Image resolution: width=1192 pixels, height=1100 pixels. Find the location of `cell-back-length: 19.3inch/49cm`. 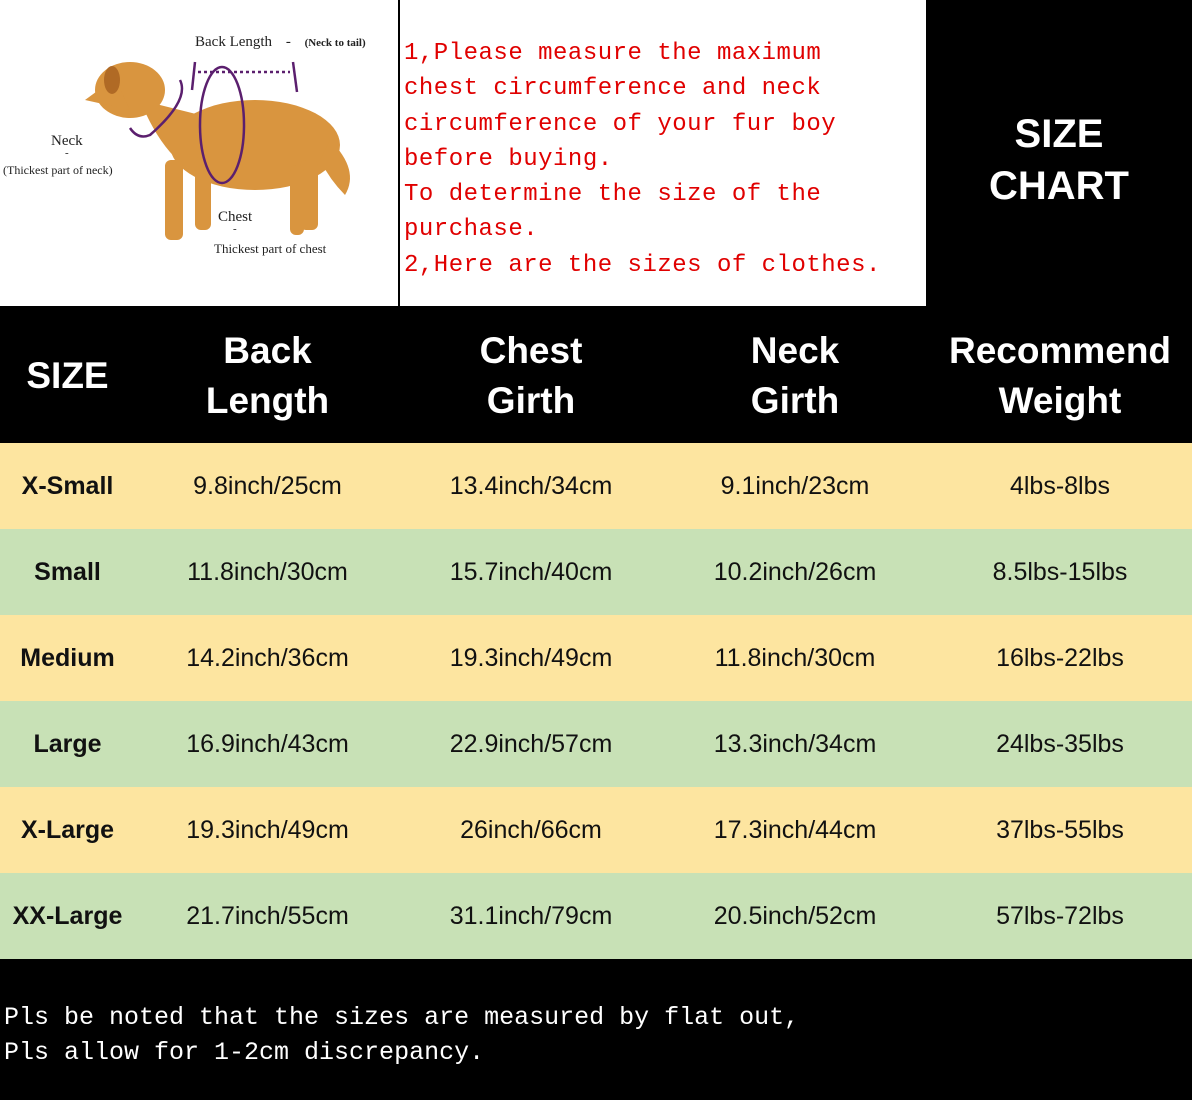

cell-back-length: 19.3inch/49cm is located at coordinates (267, 830).